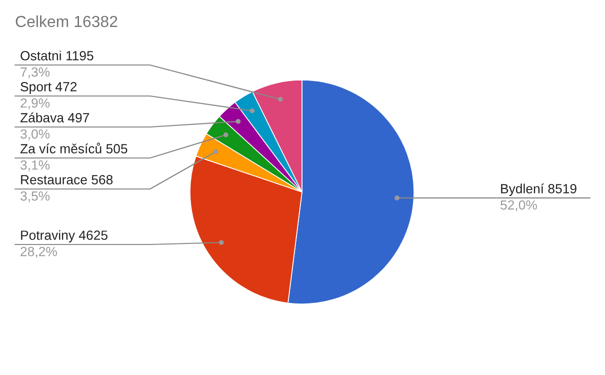  I want to click on data-label: 3,1%, so click(35, 166).